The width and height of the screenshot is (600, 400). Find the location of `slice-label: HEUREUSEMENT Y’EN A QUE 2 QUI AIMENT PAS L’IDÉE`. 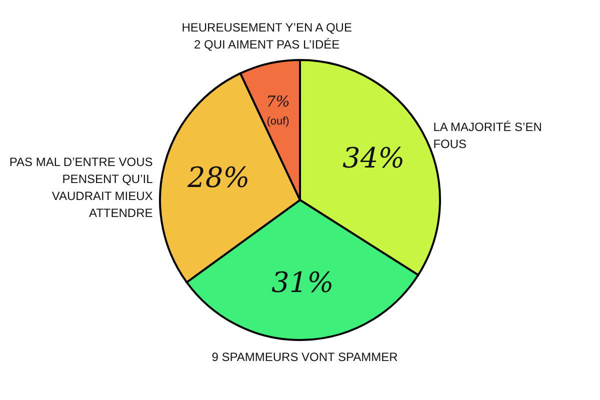

slice-label: HEUREUSEMENT Y’EN A QUE 2 QUI AIMENT PAS L’IDÉE is located at coordinates (267, 36).